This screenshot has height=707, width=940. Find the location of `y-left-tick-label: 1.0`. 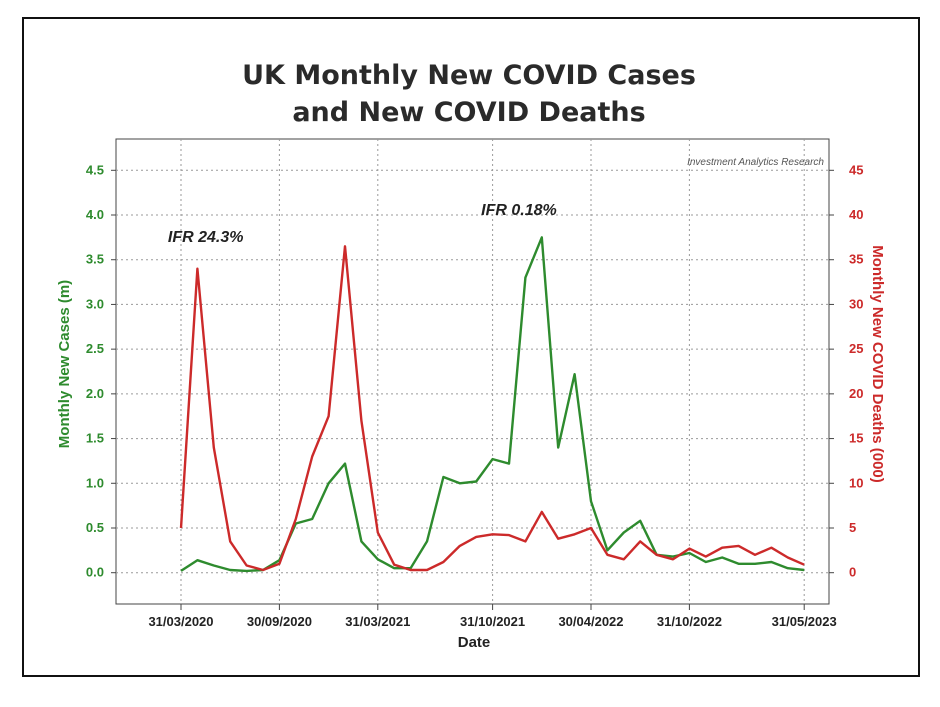

y-left-tick-label: 1.0 is located at coordinates (95, 482).